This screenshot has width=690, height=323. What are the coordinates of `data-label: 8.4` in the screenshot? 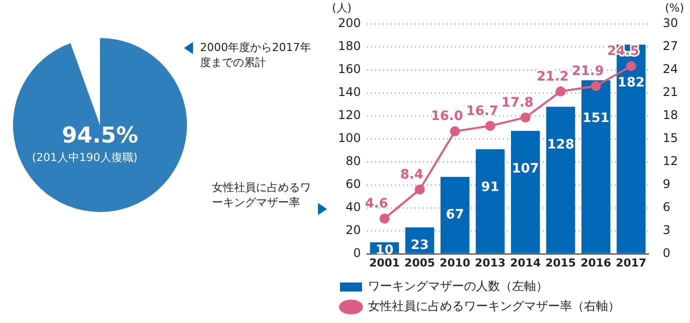 It's located at (412, 174).